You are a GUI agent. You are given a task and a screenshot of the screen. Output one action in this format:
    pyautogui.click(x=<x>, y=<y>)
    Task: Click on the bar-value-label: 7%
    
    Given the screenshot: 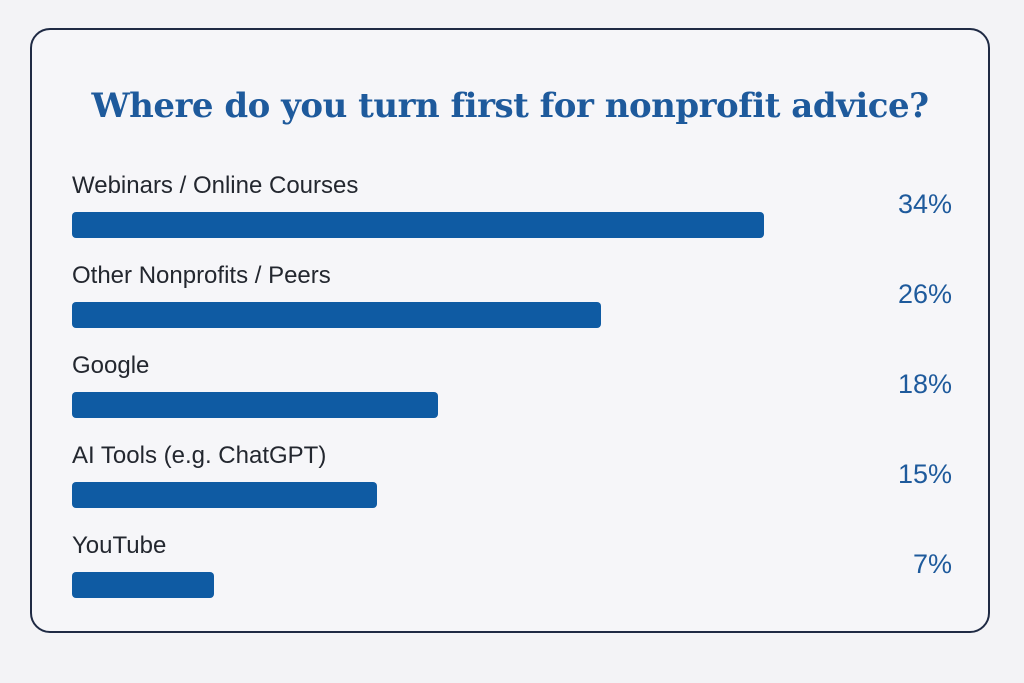 What is the action you would take?
    pyautogui.click(x=932, y=564)
    